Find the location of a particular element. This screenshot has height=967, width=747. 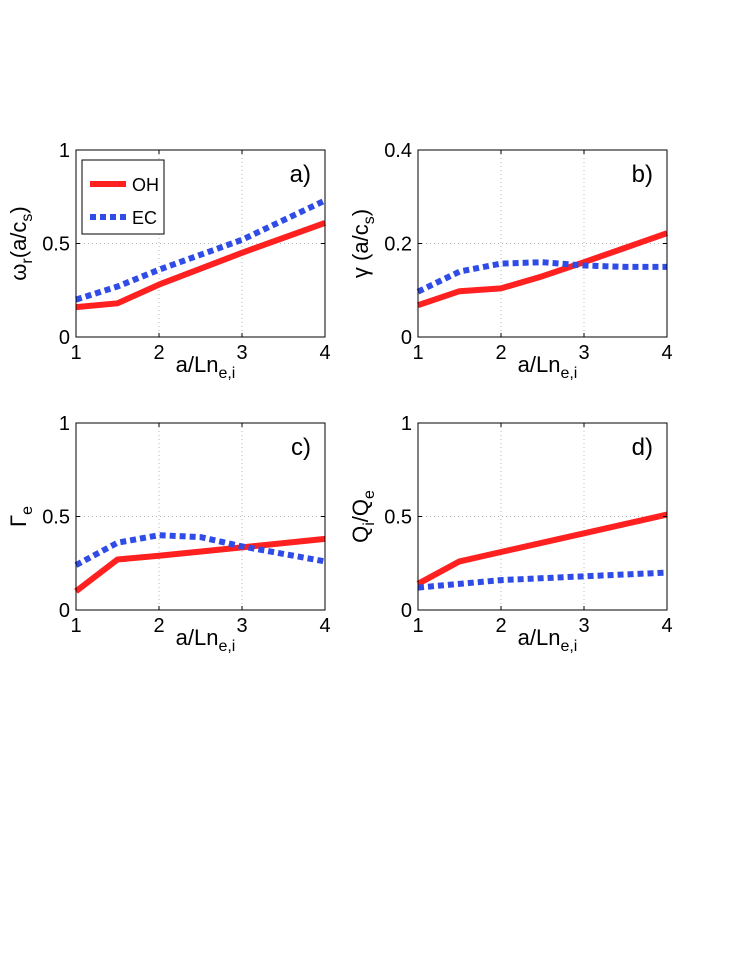

chart-panel-a: 1 2 3 4 0 0.5 1 a/Lne,i ωr(a/cs) a) OH EC is located at coordinates (168, 261).